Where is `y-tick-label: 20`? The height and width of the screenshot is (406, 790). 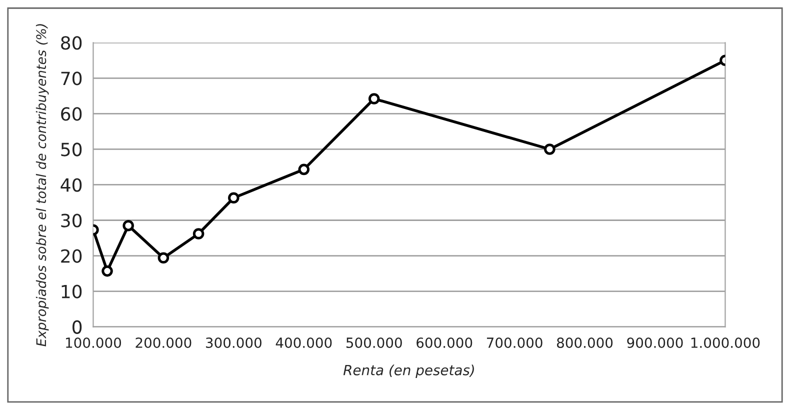 y-tick-label: 20 is located at coordinates (71, 256).